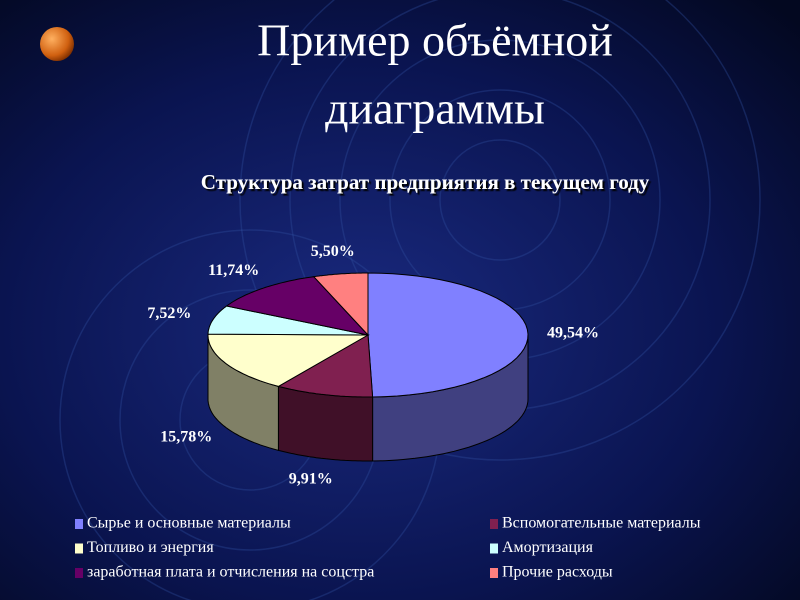  What do you see at coordinates (573, 332) in the screenshot?
I see `value-label: 49,54%` at bounding box center [573, 332].